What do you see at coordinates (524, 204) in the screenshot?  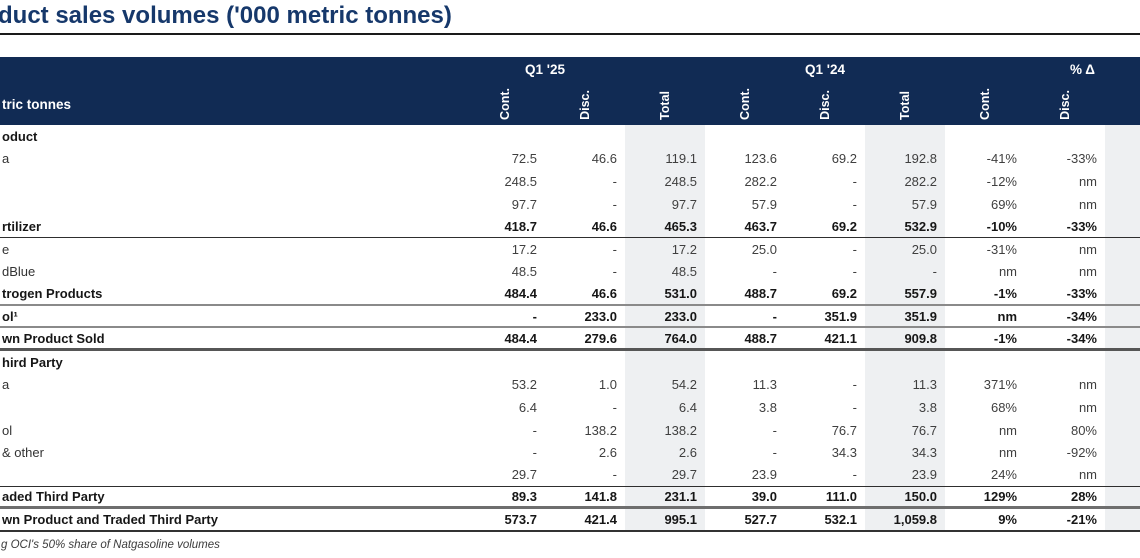 I see `cell: 97.7` at bounding box center [524, 204].